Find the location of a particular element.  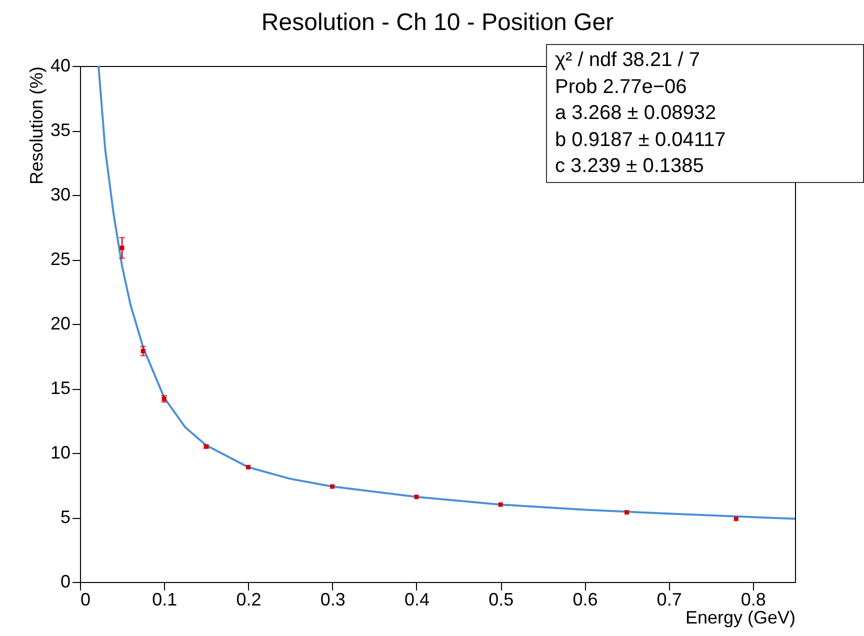

y-axis-title: Resolution (%) is located at coordinates (36, 125).